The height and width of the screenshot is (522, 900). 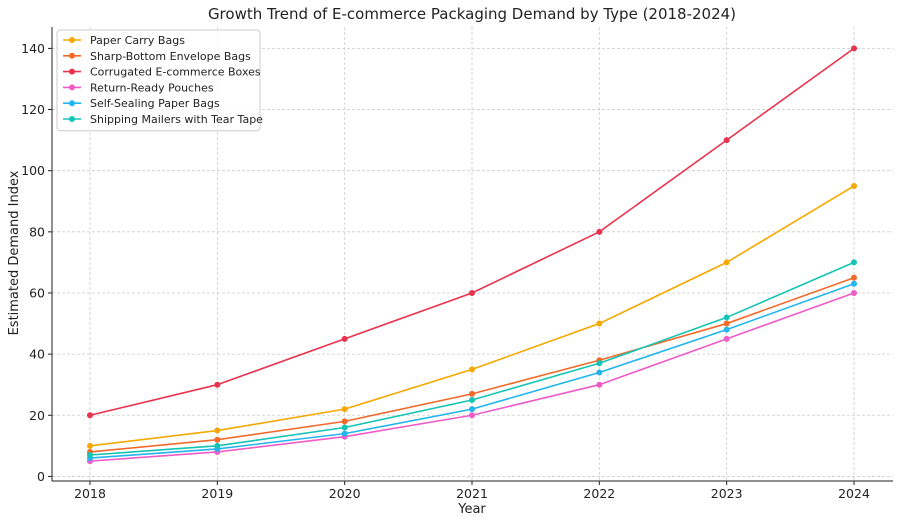 I want to click on x-tick-label: 2020, so click(x=345, y=493).